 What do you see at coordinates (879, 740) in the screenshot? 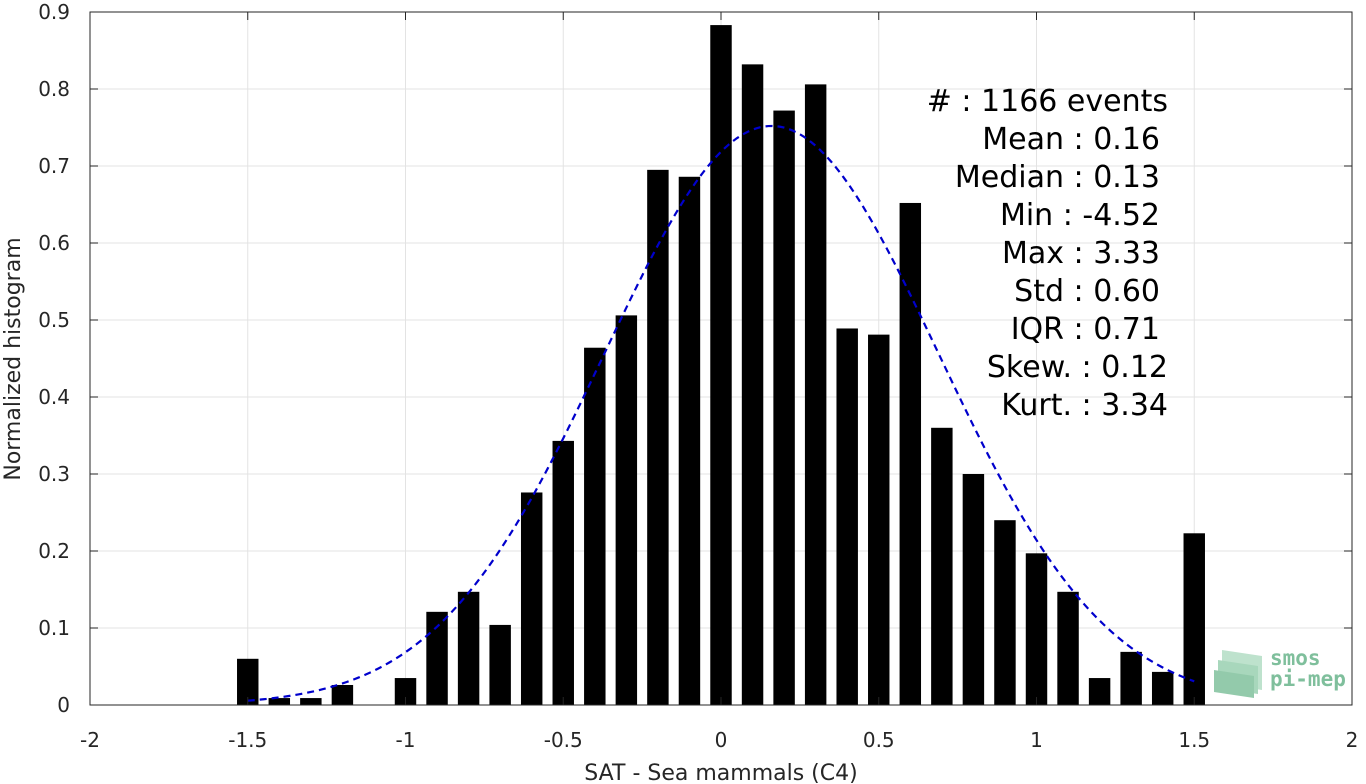
I see `x-tick-label: 0.5` at bounding box center [879, 740].